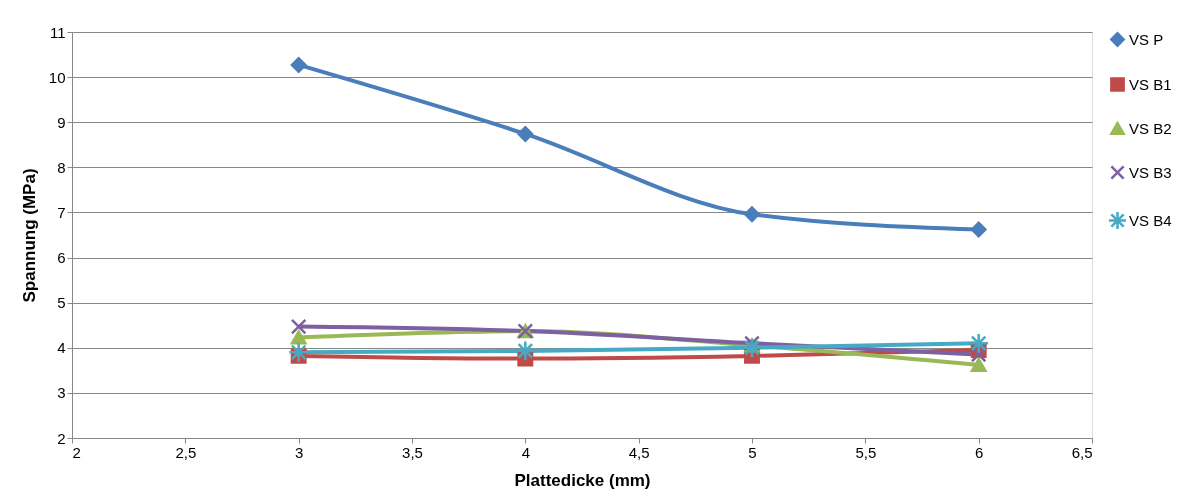  I want to click on x-tick-label: 2, so click(76, 452).